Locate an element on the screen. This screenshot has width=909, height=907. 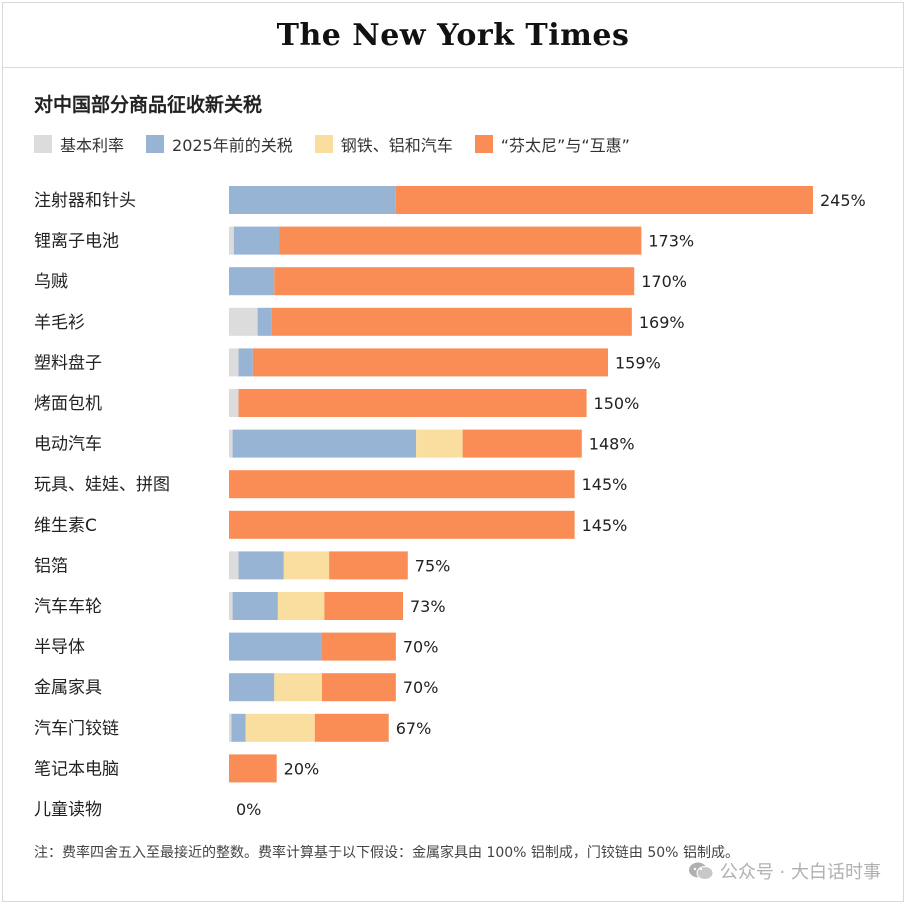
bar-total-label: 67% is located at coordinates (414, 728).